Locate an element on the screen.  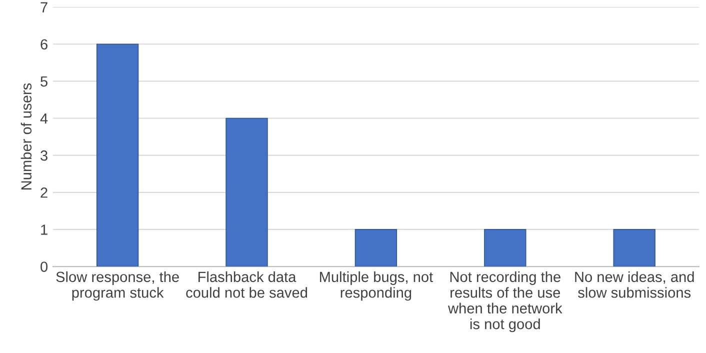
y-tick-label: 6 is located at coordinates (44, 44).